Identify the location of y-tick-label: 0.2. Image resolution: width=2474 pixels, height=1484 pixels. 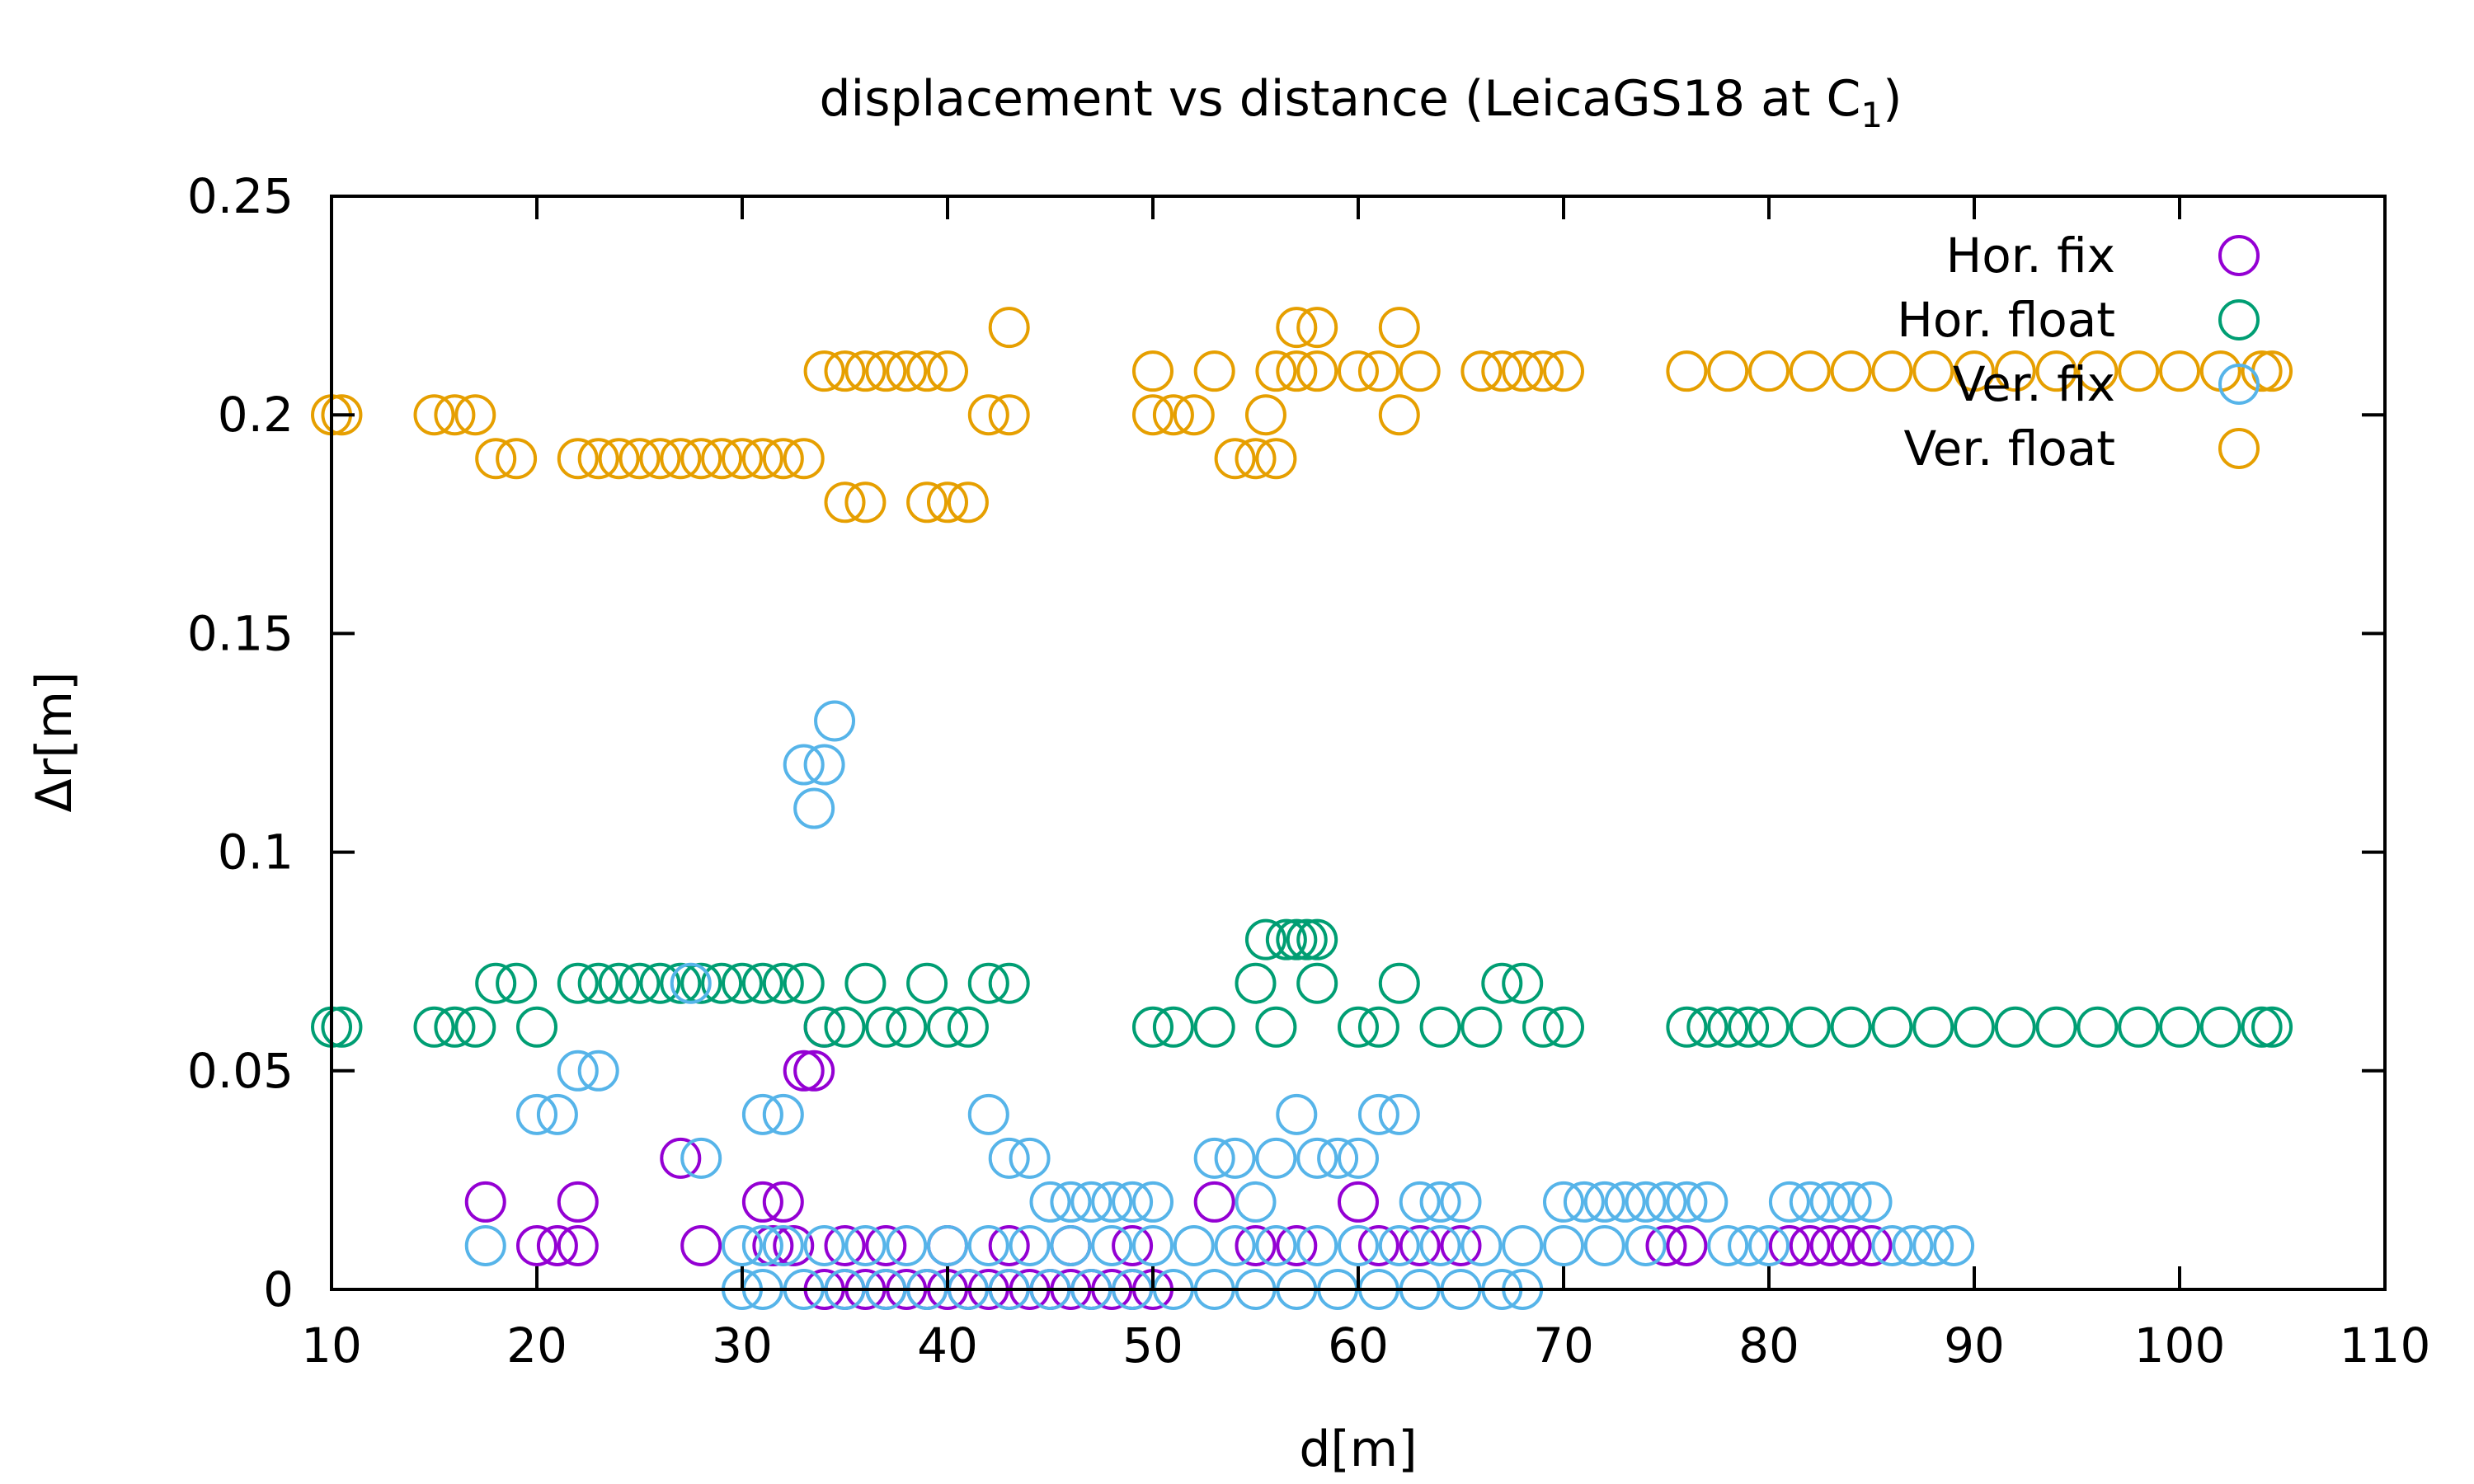
(256, 415).